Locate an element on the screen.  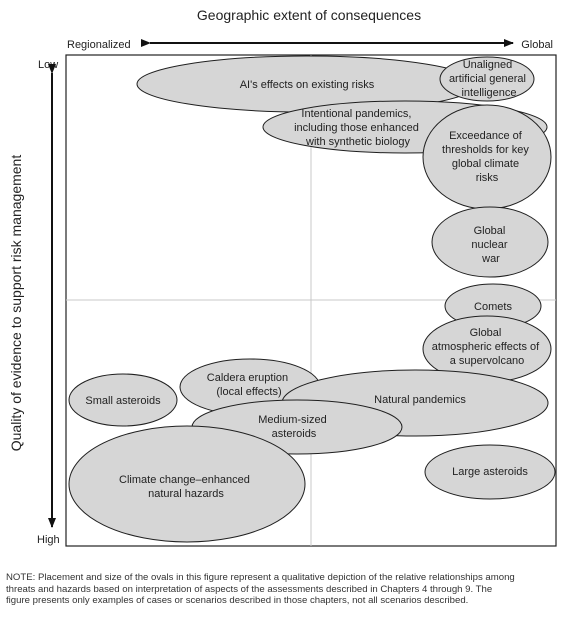
label-small-asteroids: Small asteroids is located at coordinates (123, 401).